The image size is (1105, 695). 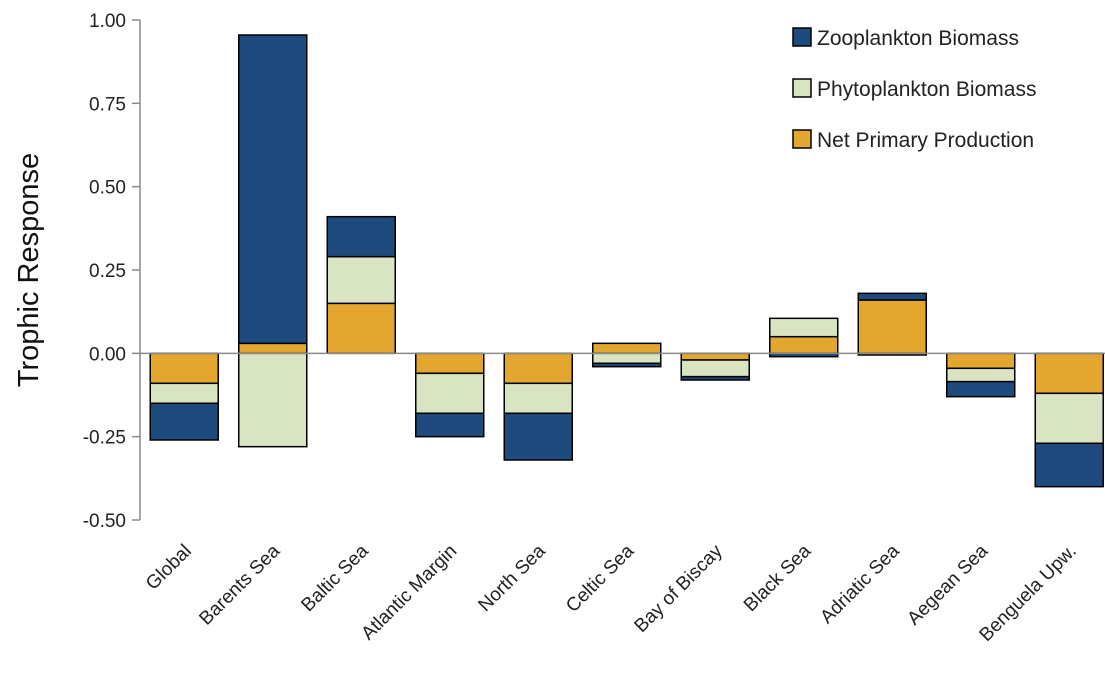 I want to click on x-category-label: North Sea, so click(x=512, y=578).